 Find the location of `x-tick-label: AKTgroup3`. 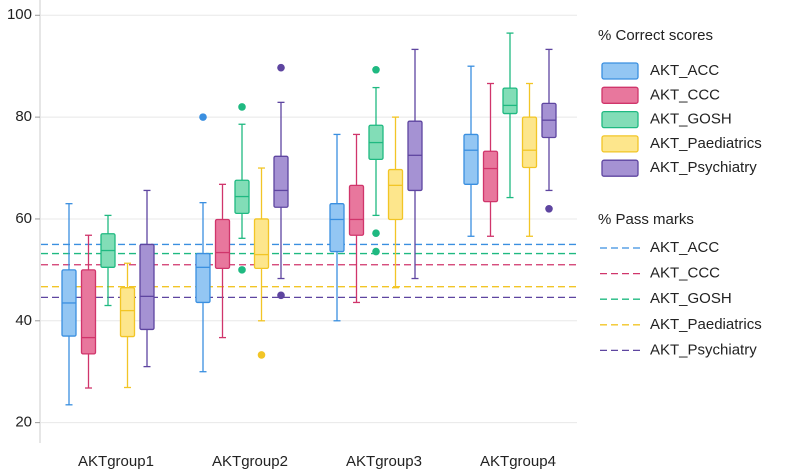

x-tick-label: AKTgroup3 is located at coordinates (384, 461).